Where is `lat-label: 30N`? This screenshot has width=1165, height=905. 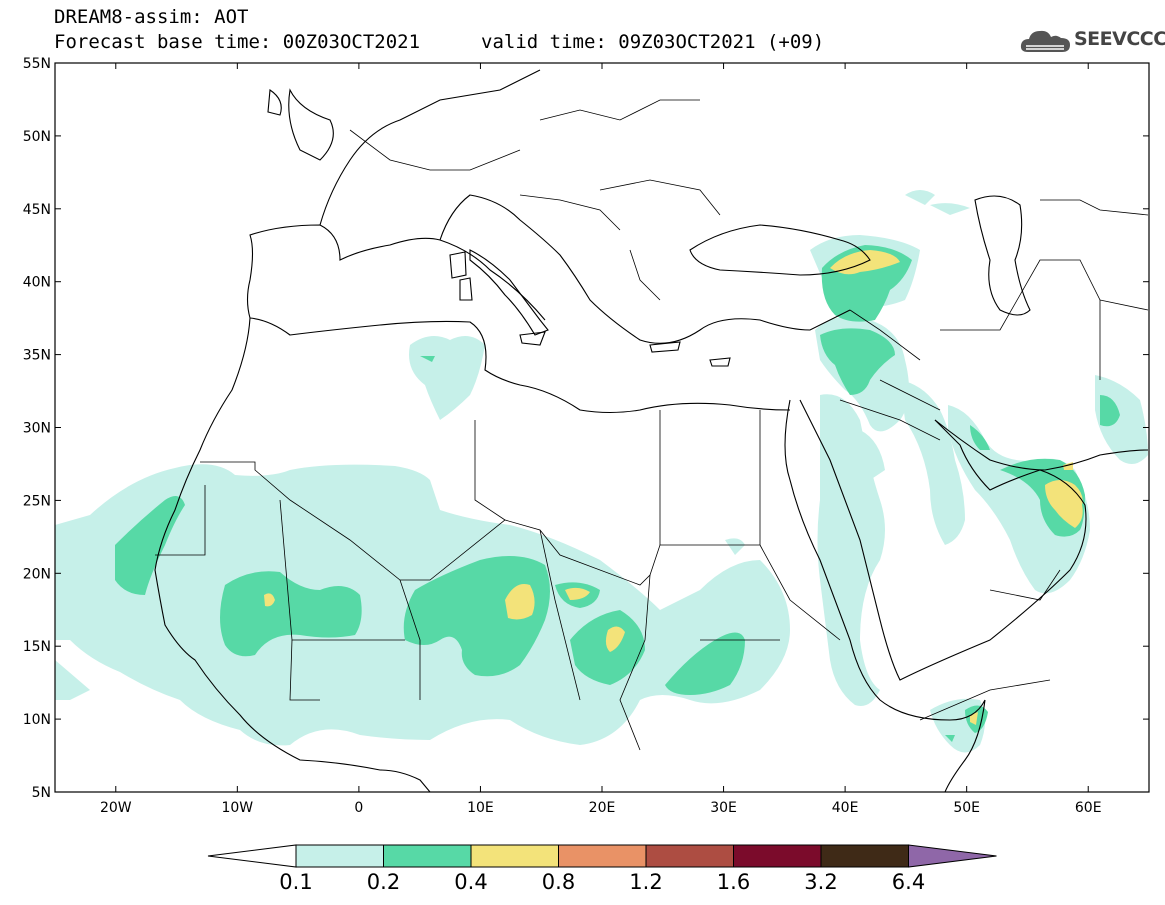
lat-label: 30N is located at coordinates (37, 429).